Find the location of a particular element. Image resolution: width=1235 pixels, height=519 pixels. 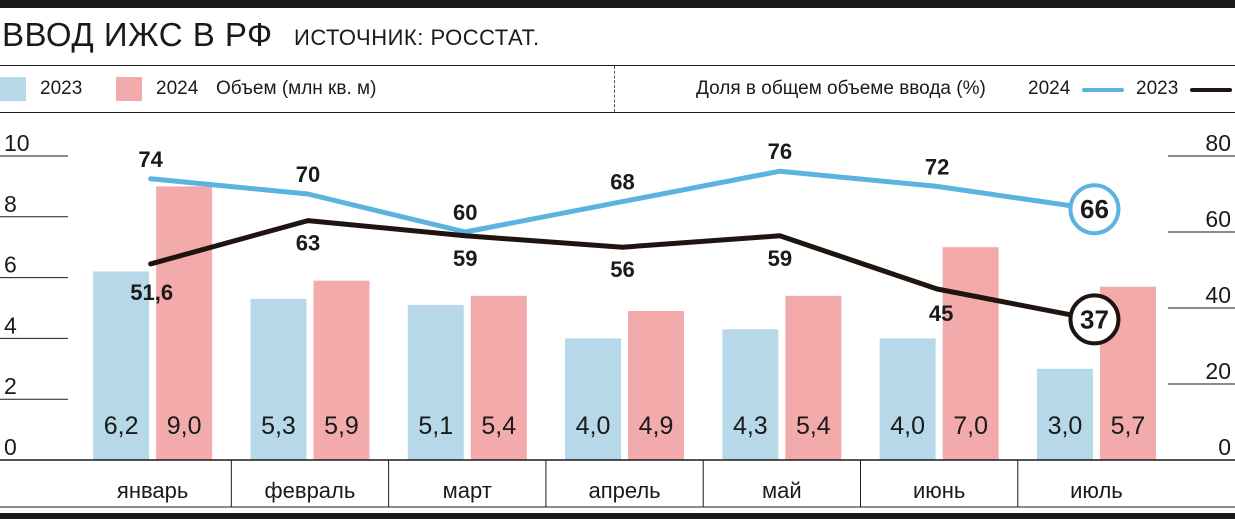

line-value-label: 56 is located at coordinates (622, 269).